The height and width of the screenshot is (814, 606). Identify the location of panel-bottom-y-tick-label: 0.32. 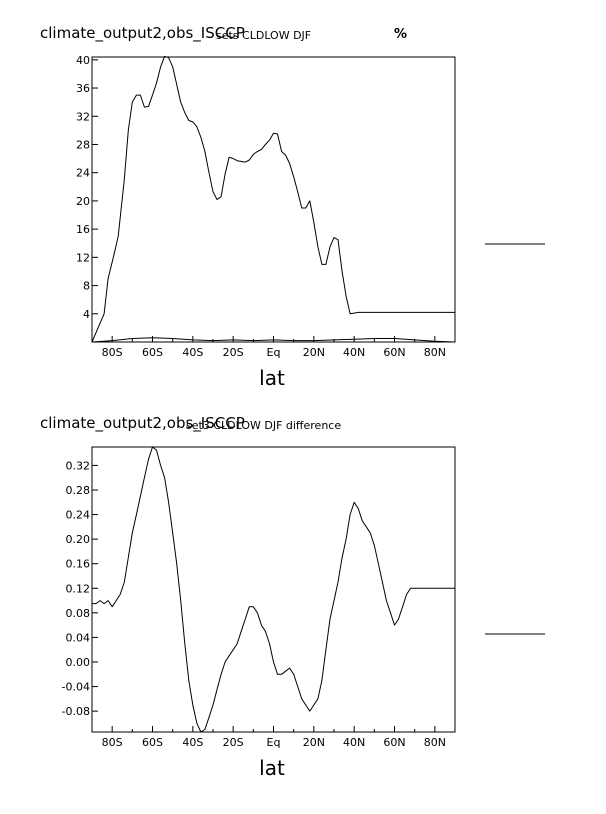
(78, 465).